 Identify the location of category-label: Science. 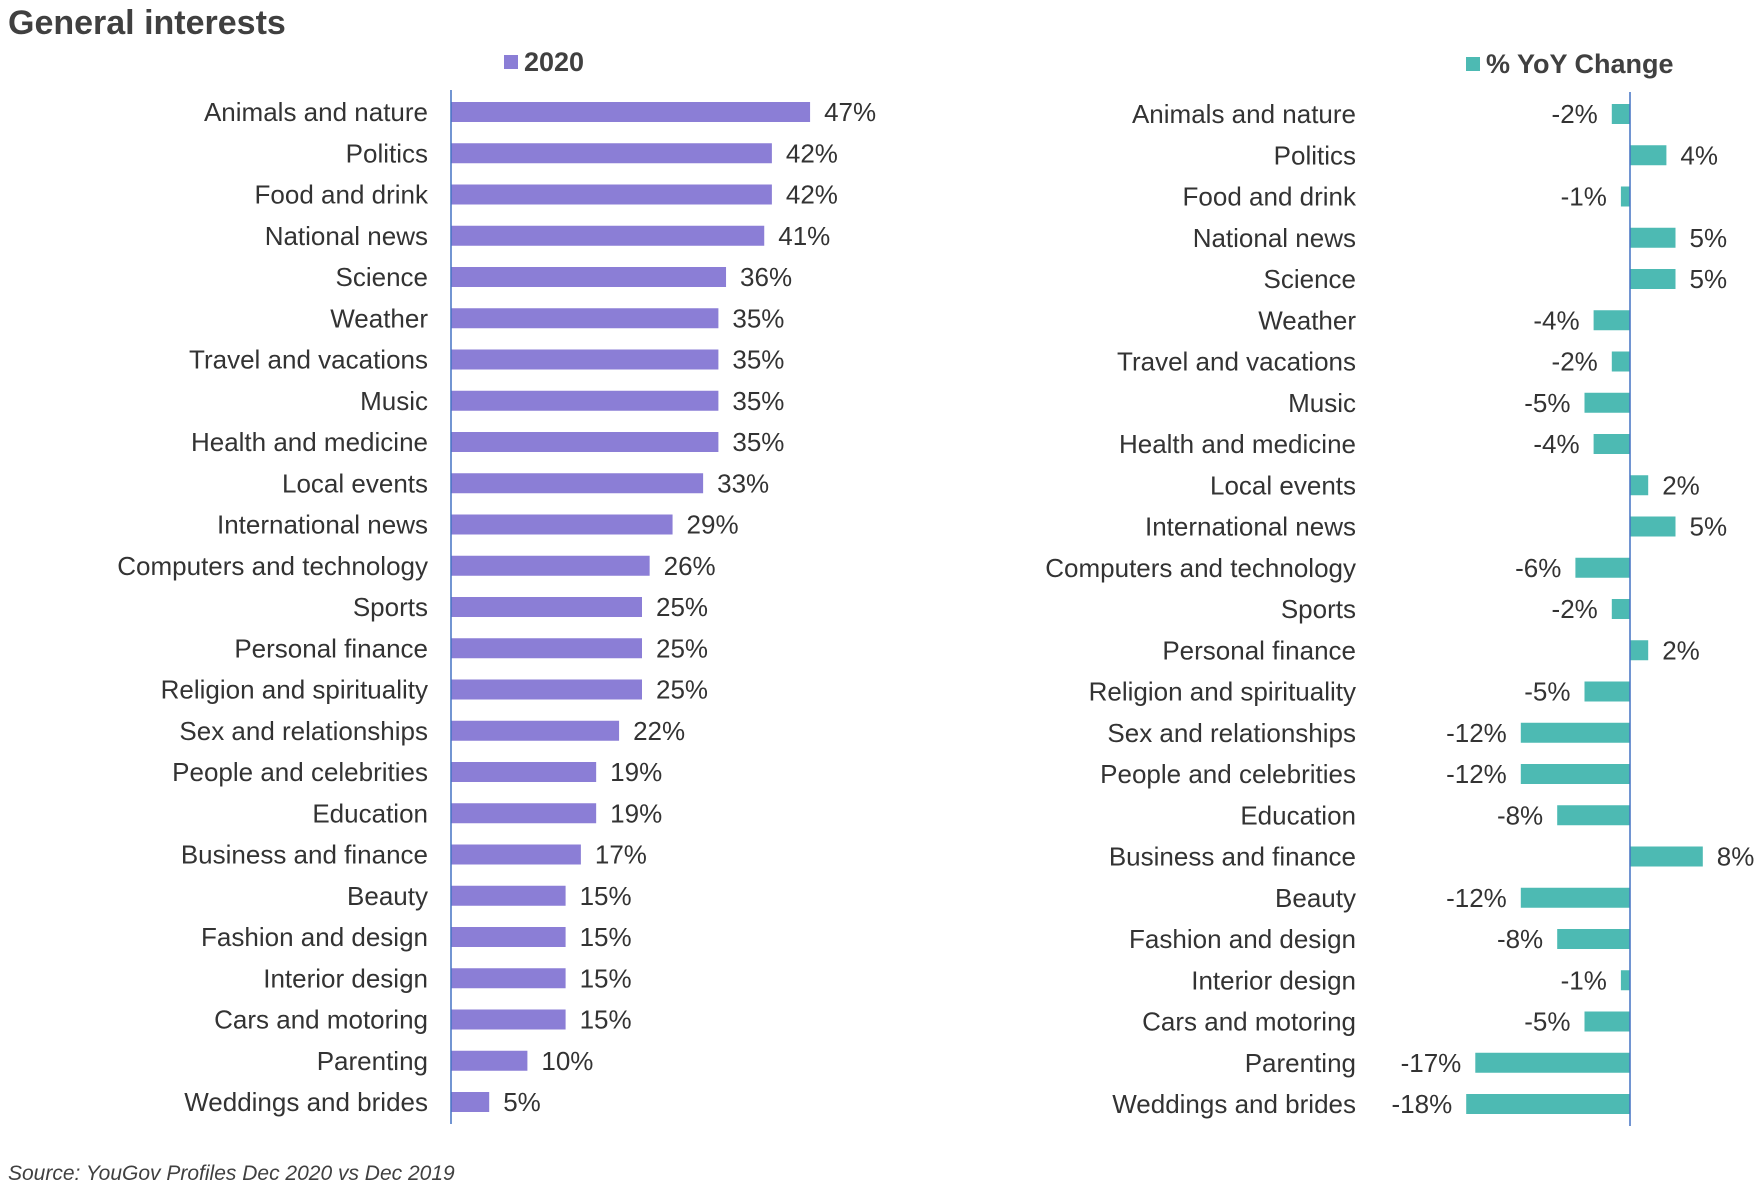
(1310, 279).